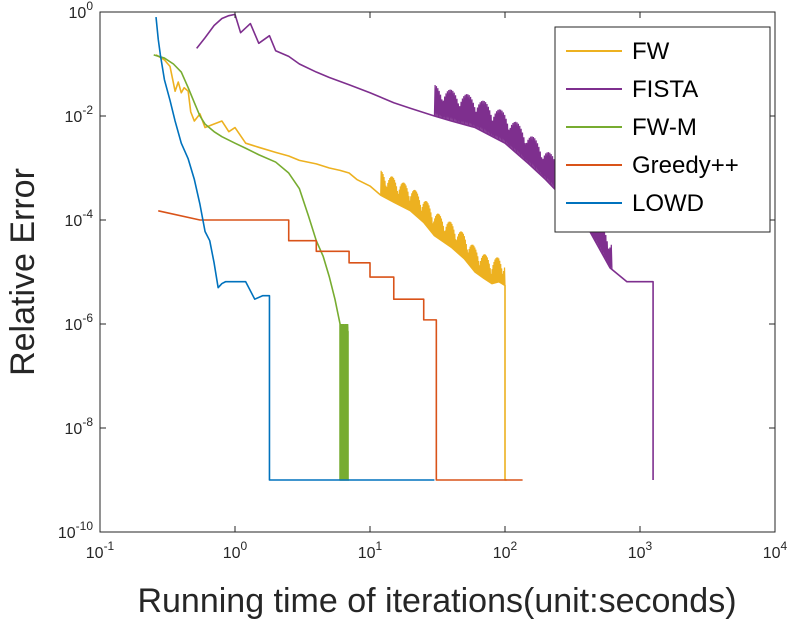  I want to click on legend-label-fista: FISTA, so click(665, 89).